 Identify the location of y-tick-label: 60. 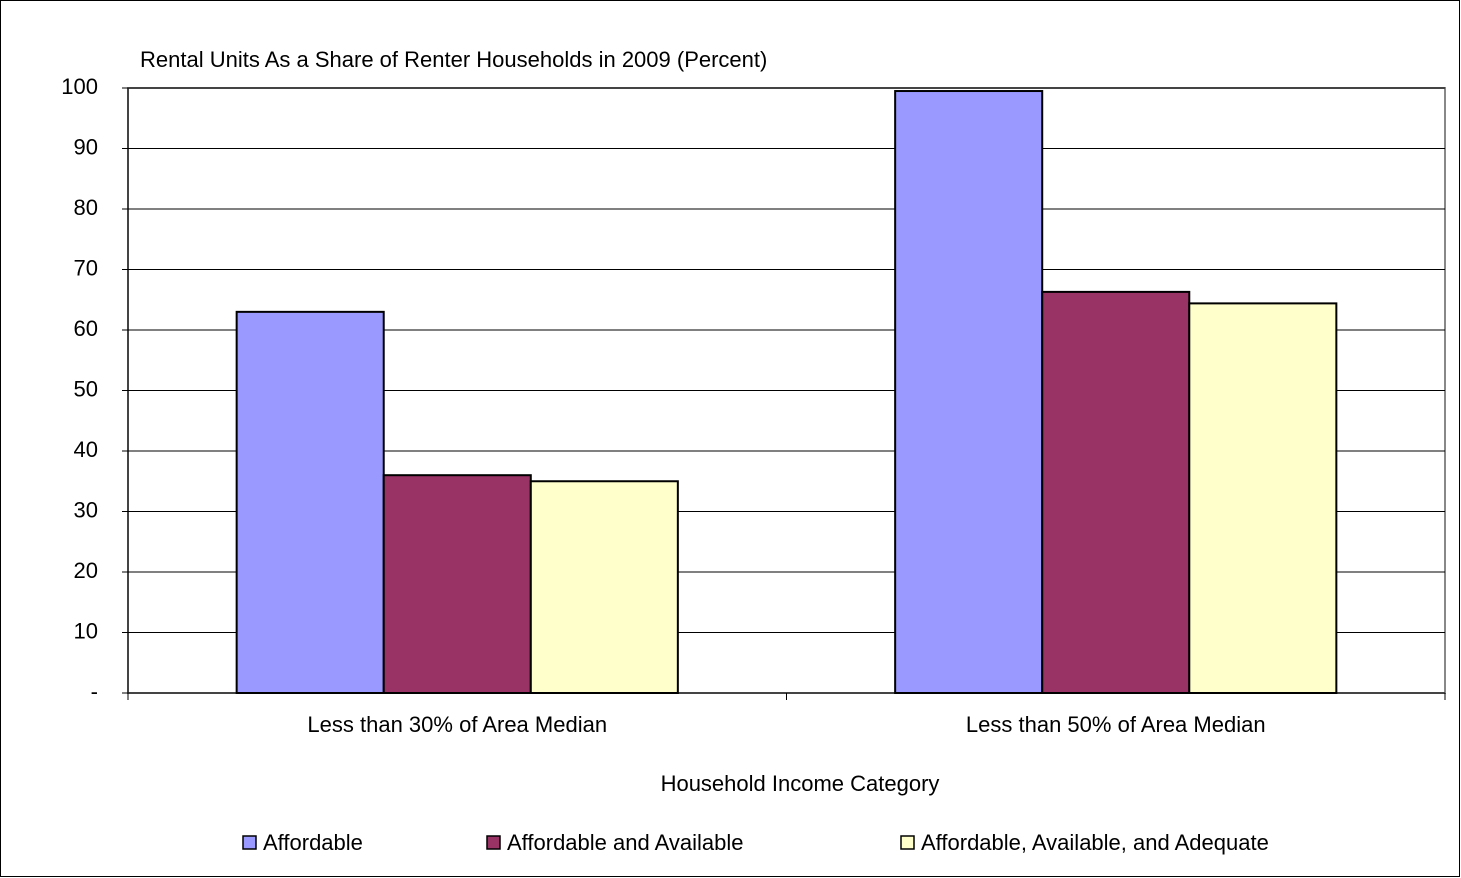
(86, 328).